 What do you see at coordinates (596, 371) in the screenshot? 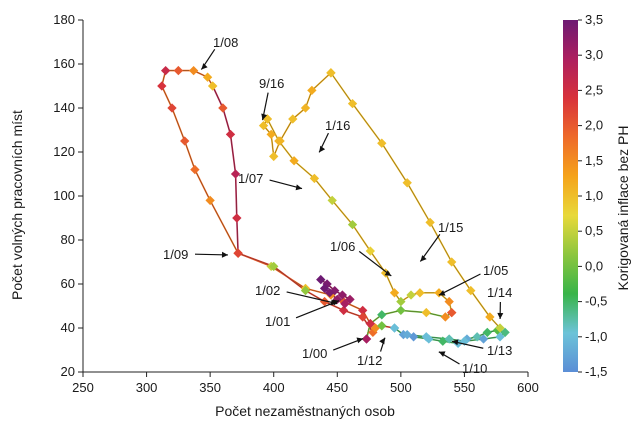
I see `colorbar-tick-label: -1,5` at bounding box center [596, 371].